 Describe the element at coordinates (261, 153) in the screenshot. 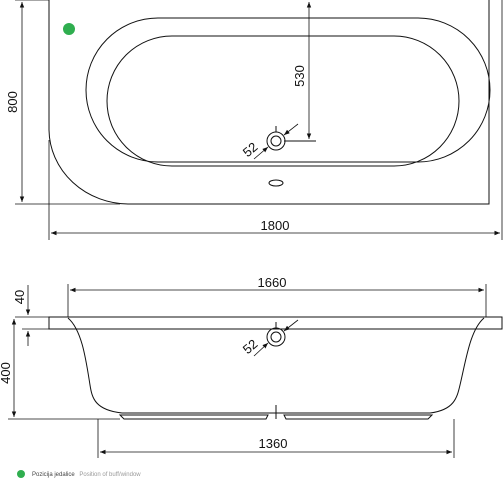

I see `dim-line-drain-diameter` at that location.